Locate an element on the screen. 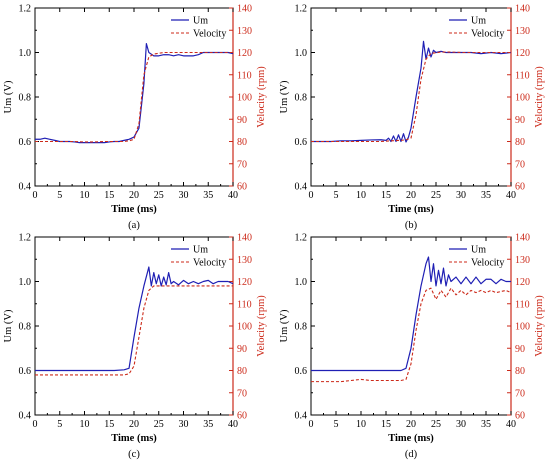  y-tick-label: 0.6 is located at coordinates (301, 371).